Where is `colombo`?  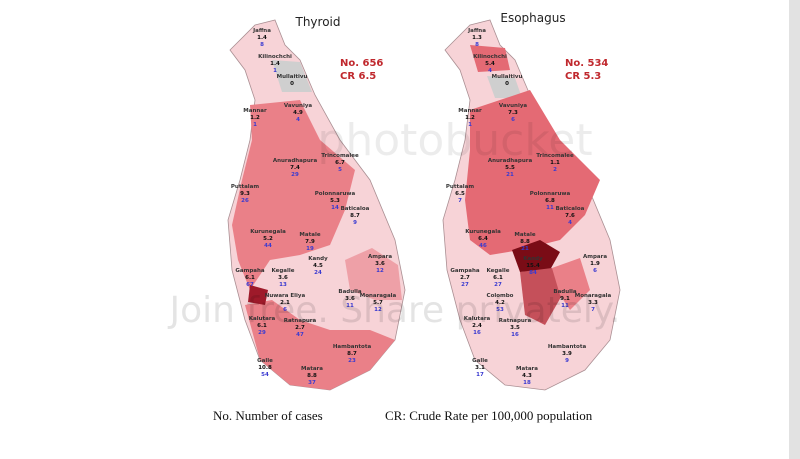
colombo is located at coordinates (258, 295).